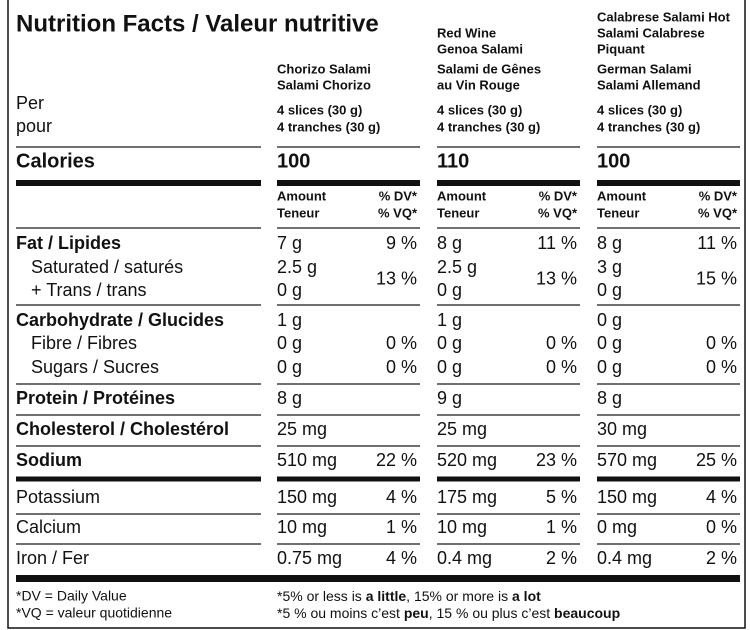 The width and height of the screenshot is (750, 630). I want to click on nutrient-label: Cholesterol / Cholestérol, so click(122, 429).